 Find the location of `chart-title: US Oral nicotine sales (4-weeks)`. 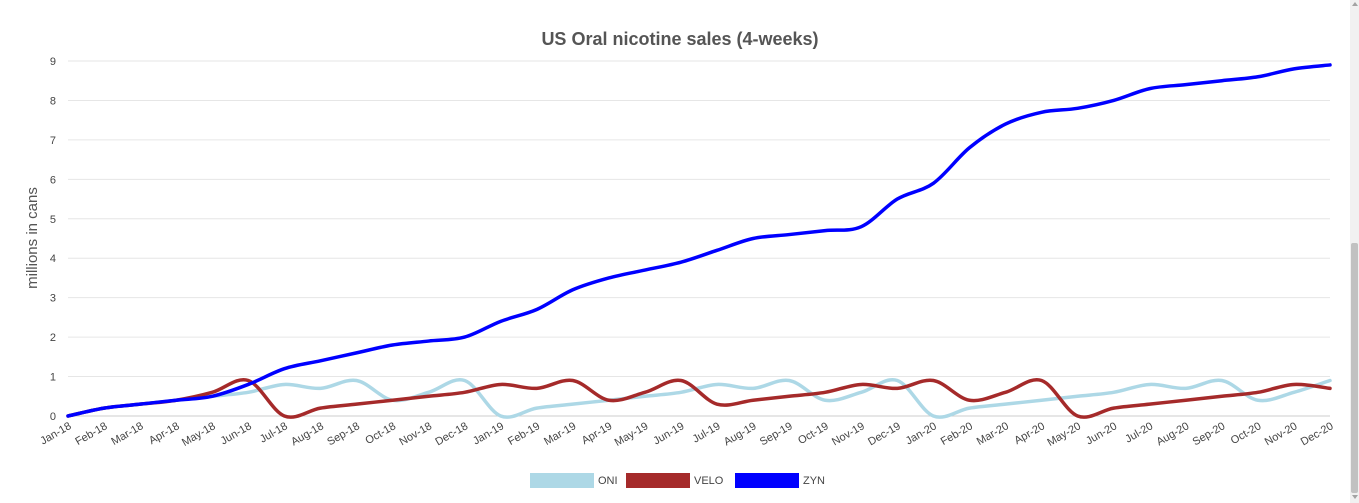

chart-title: US Oral nicotine sales (4-weeks) is located at coordinates (679, 39).